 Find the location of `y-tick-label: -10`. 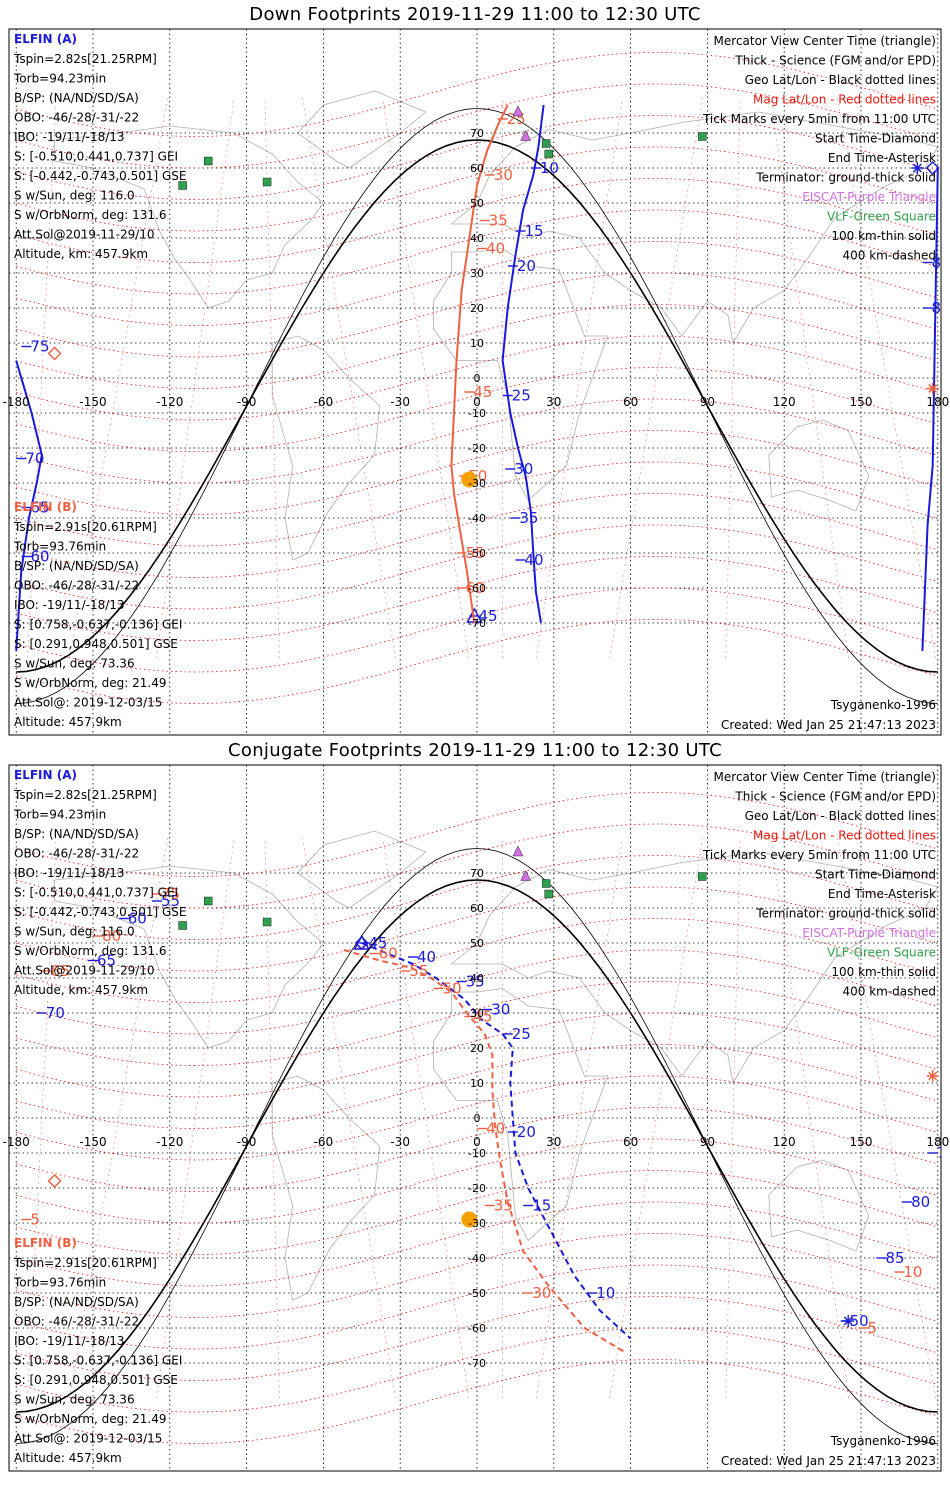

y-tick-label: -10 is located at coordinates (477, 1153).